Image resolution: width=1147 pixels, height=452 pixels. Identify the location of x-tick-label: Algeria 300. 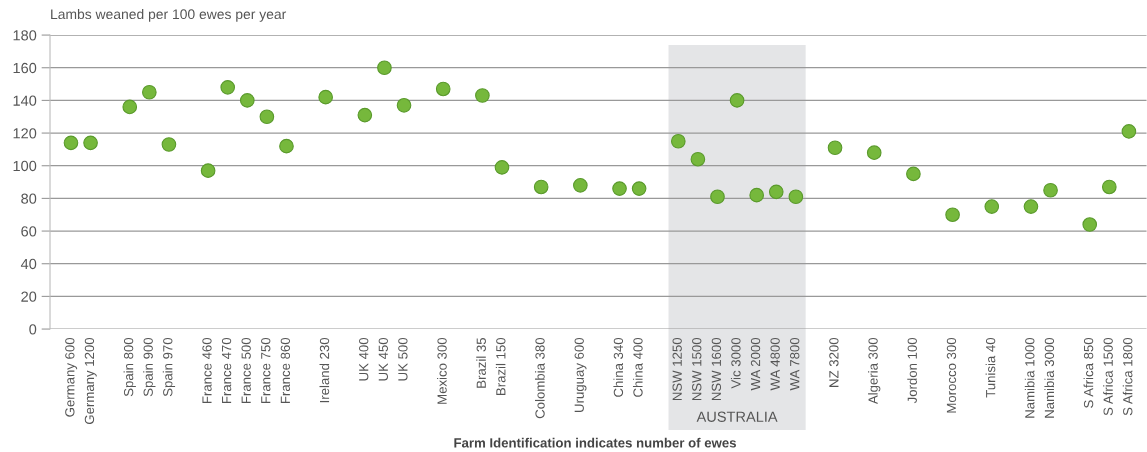
(874, 371).